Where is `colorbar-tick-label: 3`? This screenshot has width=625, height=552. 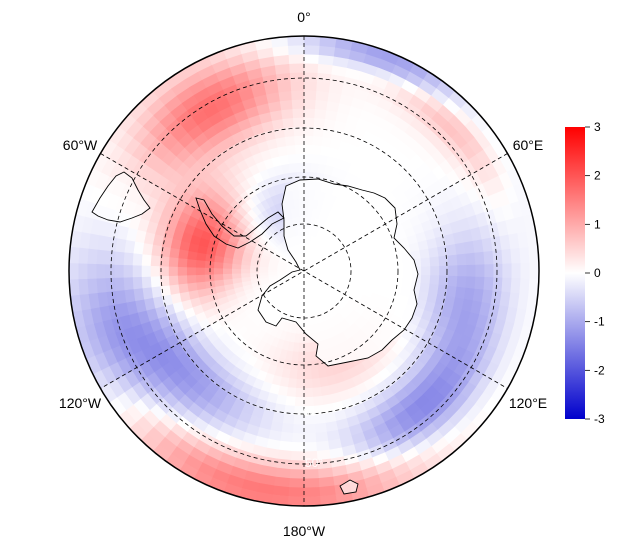
colorbar-tick-label: 3 is located at coordinates (597, 127).